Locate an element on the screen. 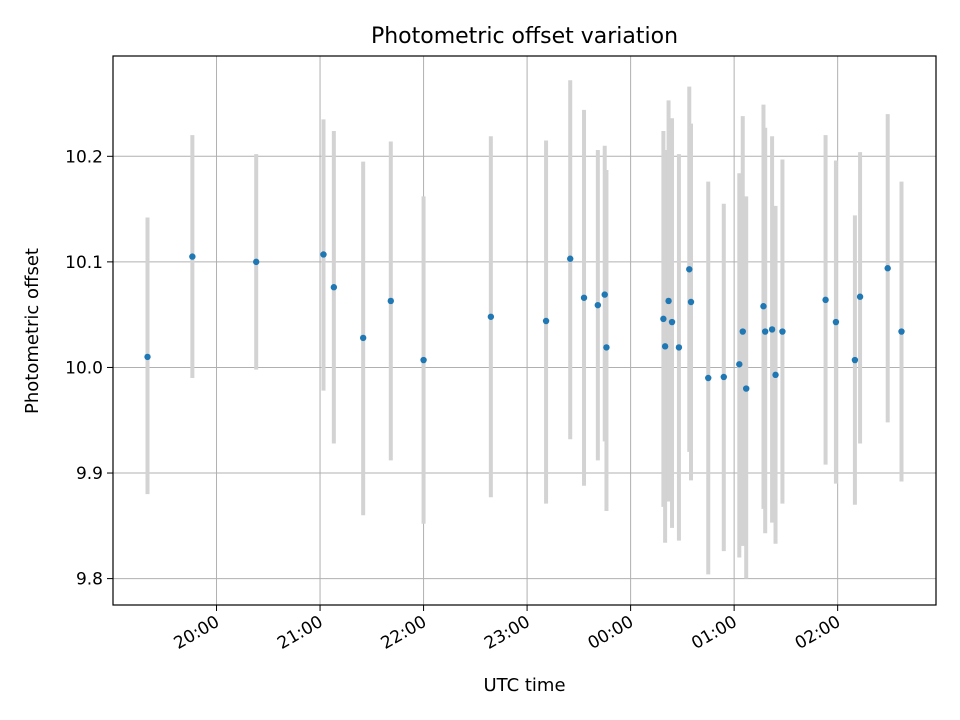  y-tick-label: 10.2 is located at coordinates (84, 157).